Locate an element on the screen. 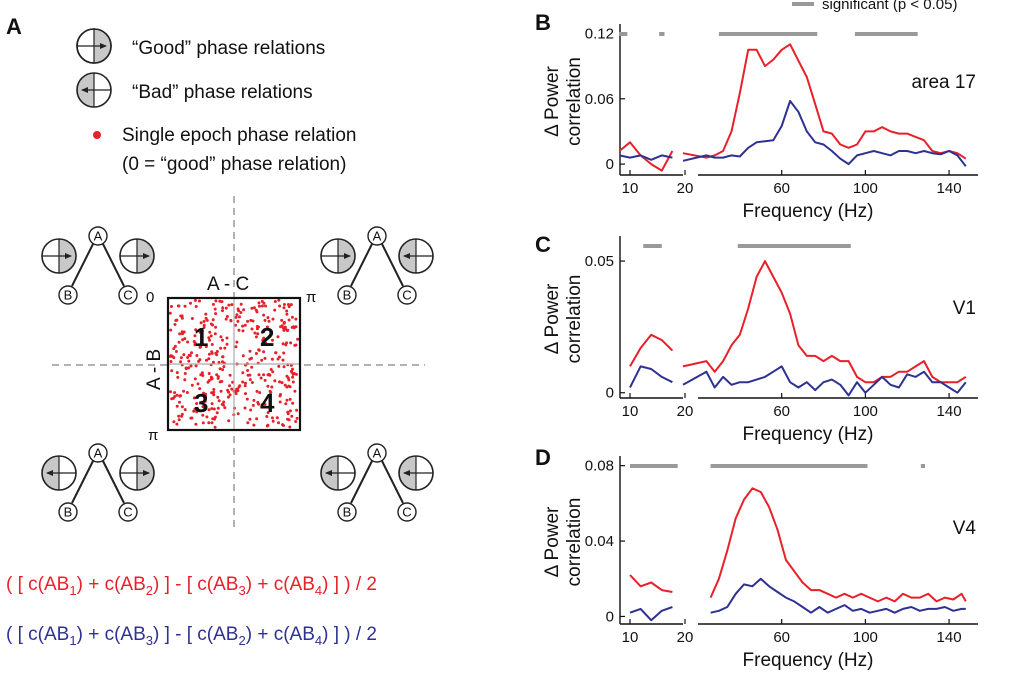 The height and width of the screenshot is (679, 1016). x-tick-label: 60 is located at coordinates (781, 188).